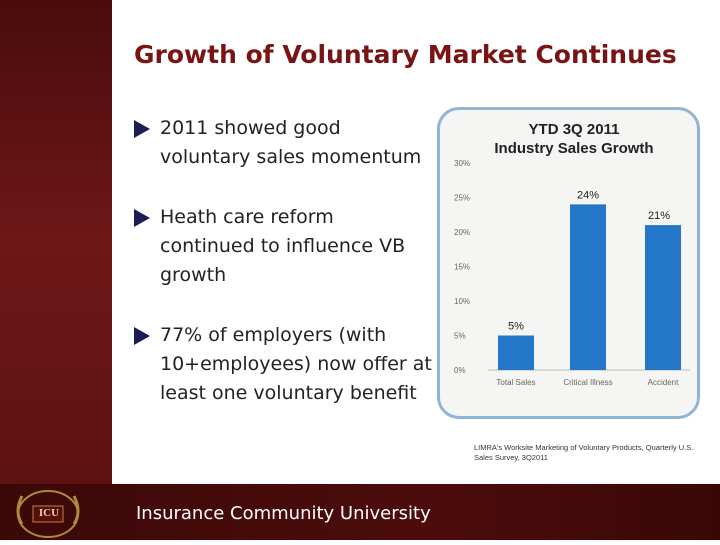 Image resolution: width=720 pixels, height=545 pixels. What do you see at coordinates (573, 148) in the screenshot?
I see `chart-title: Industry Sales Growth` at bounding box center [573, 148].